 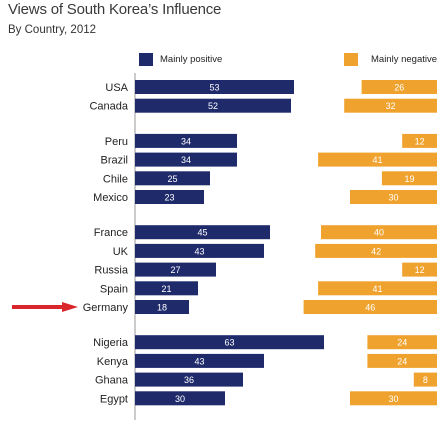 I want to click on bar-negative-nigeria, so click(x=402, y=342).